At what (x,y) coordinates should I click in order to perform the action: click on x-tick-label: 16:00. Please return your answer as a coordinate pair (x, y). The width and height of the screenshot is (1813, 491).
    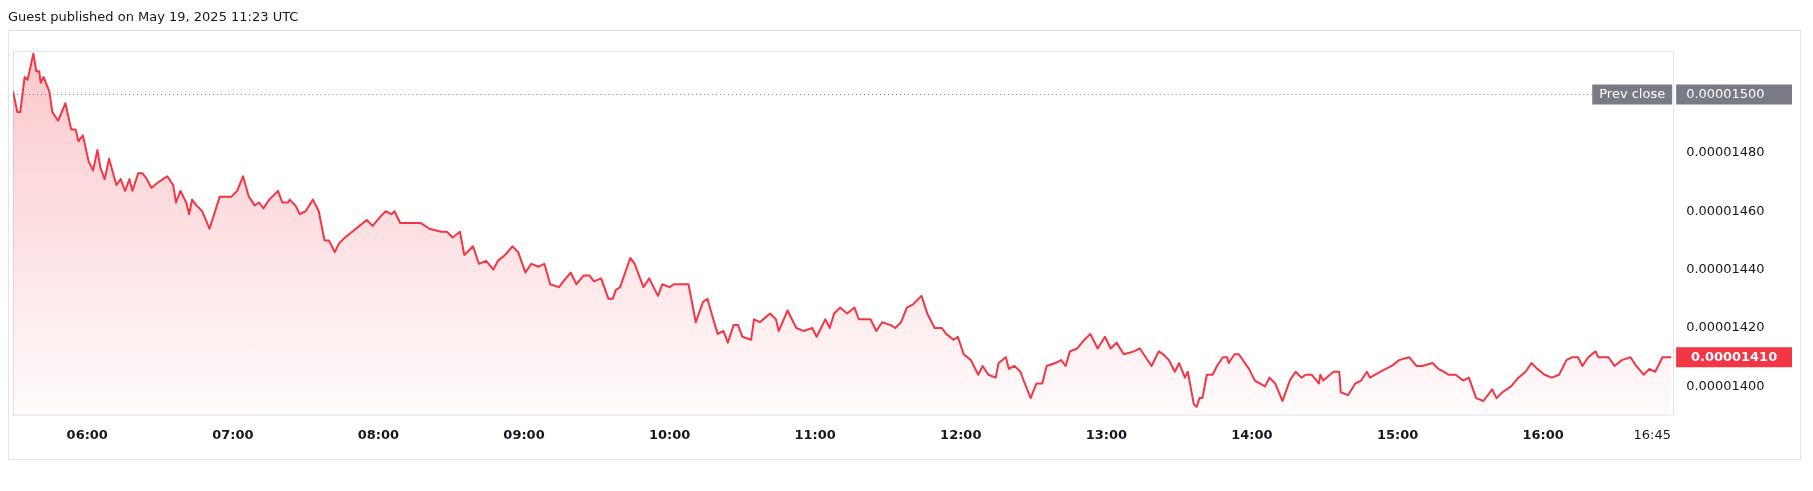
    Looking at the image, I should click on (1543, 434).